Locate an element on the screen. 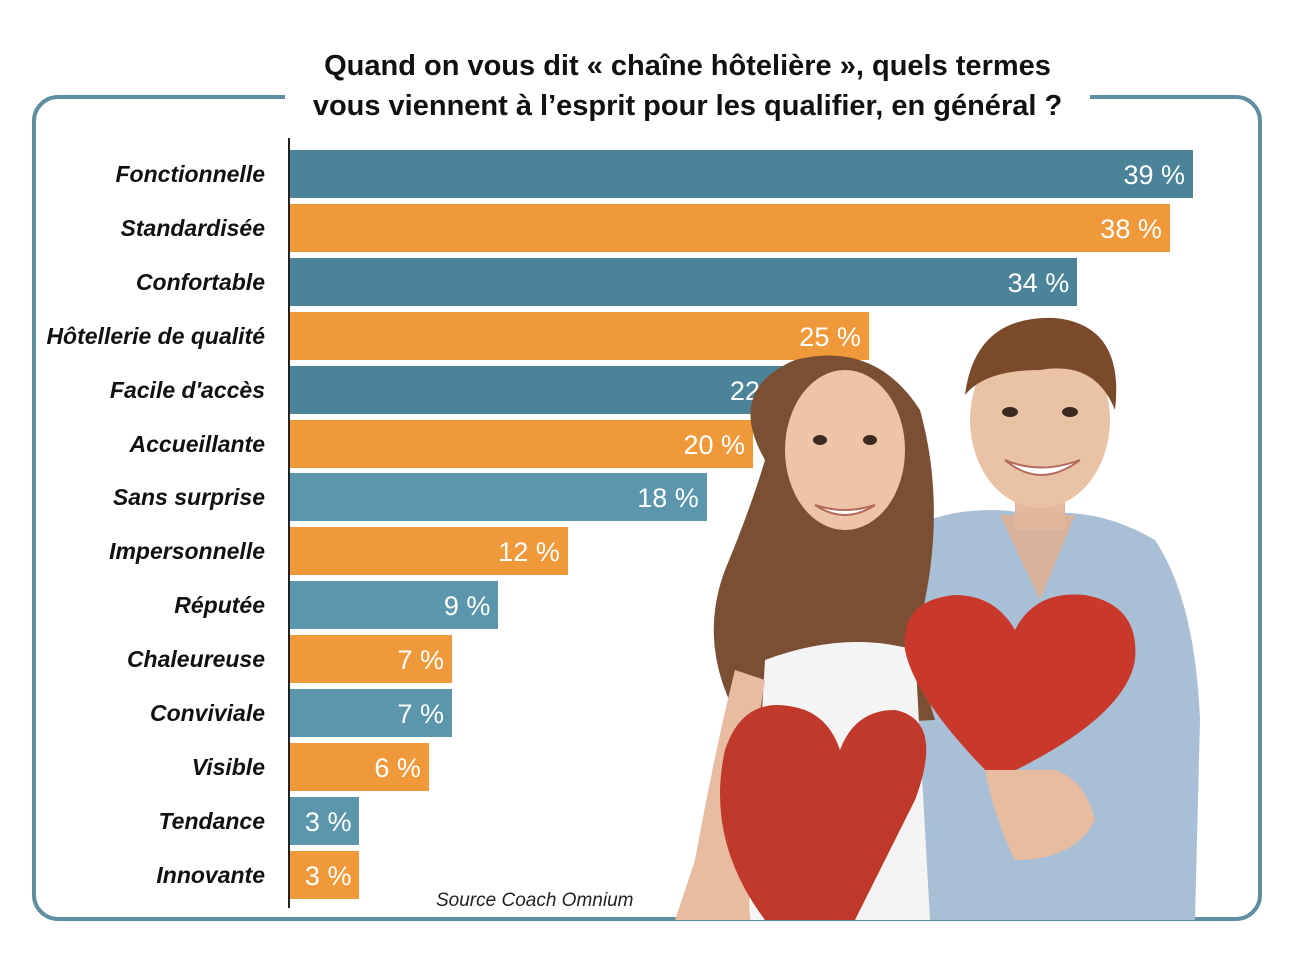  category-label: Réputée is located at coordinates (219, 605).